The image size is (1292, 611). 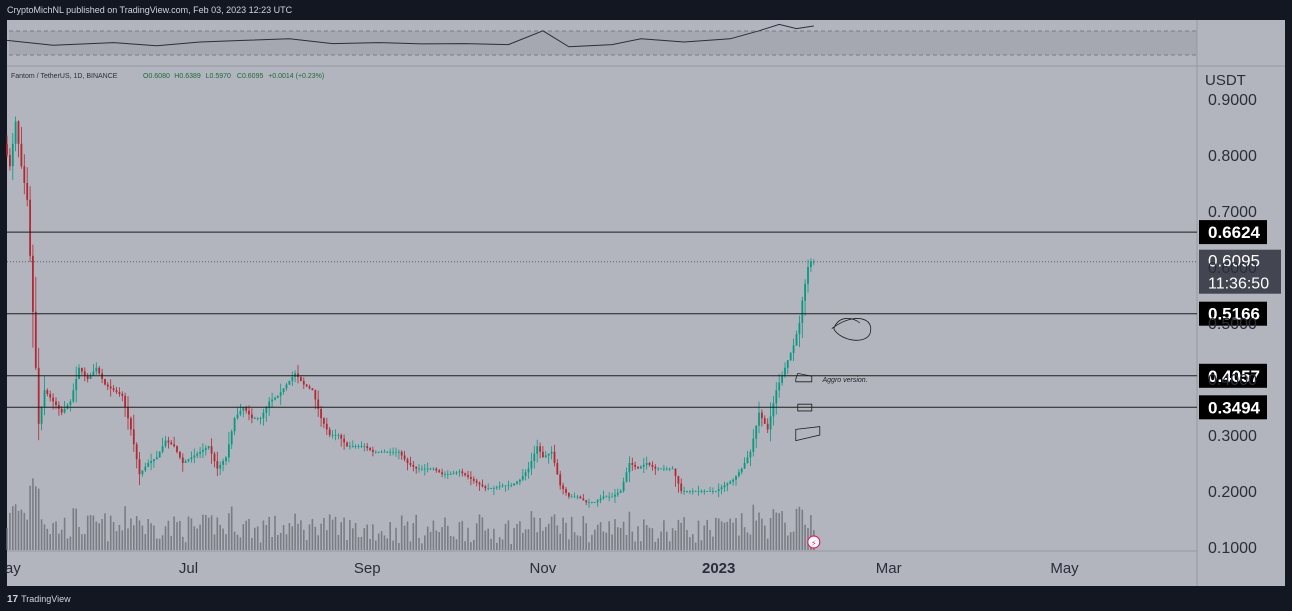 I want to click on x-tick-label: Nov, so click(x=543, y=568).